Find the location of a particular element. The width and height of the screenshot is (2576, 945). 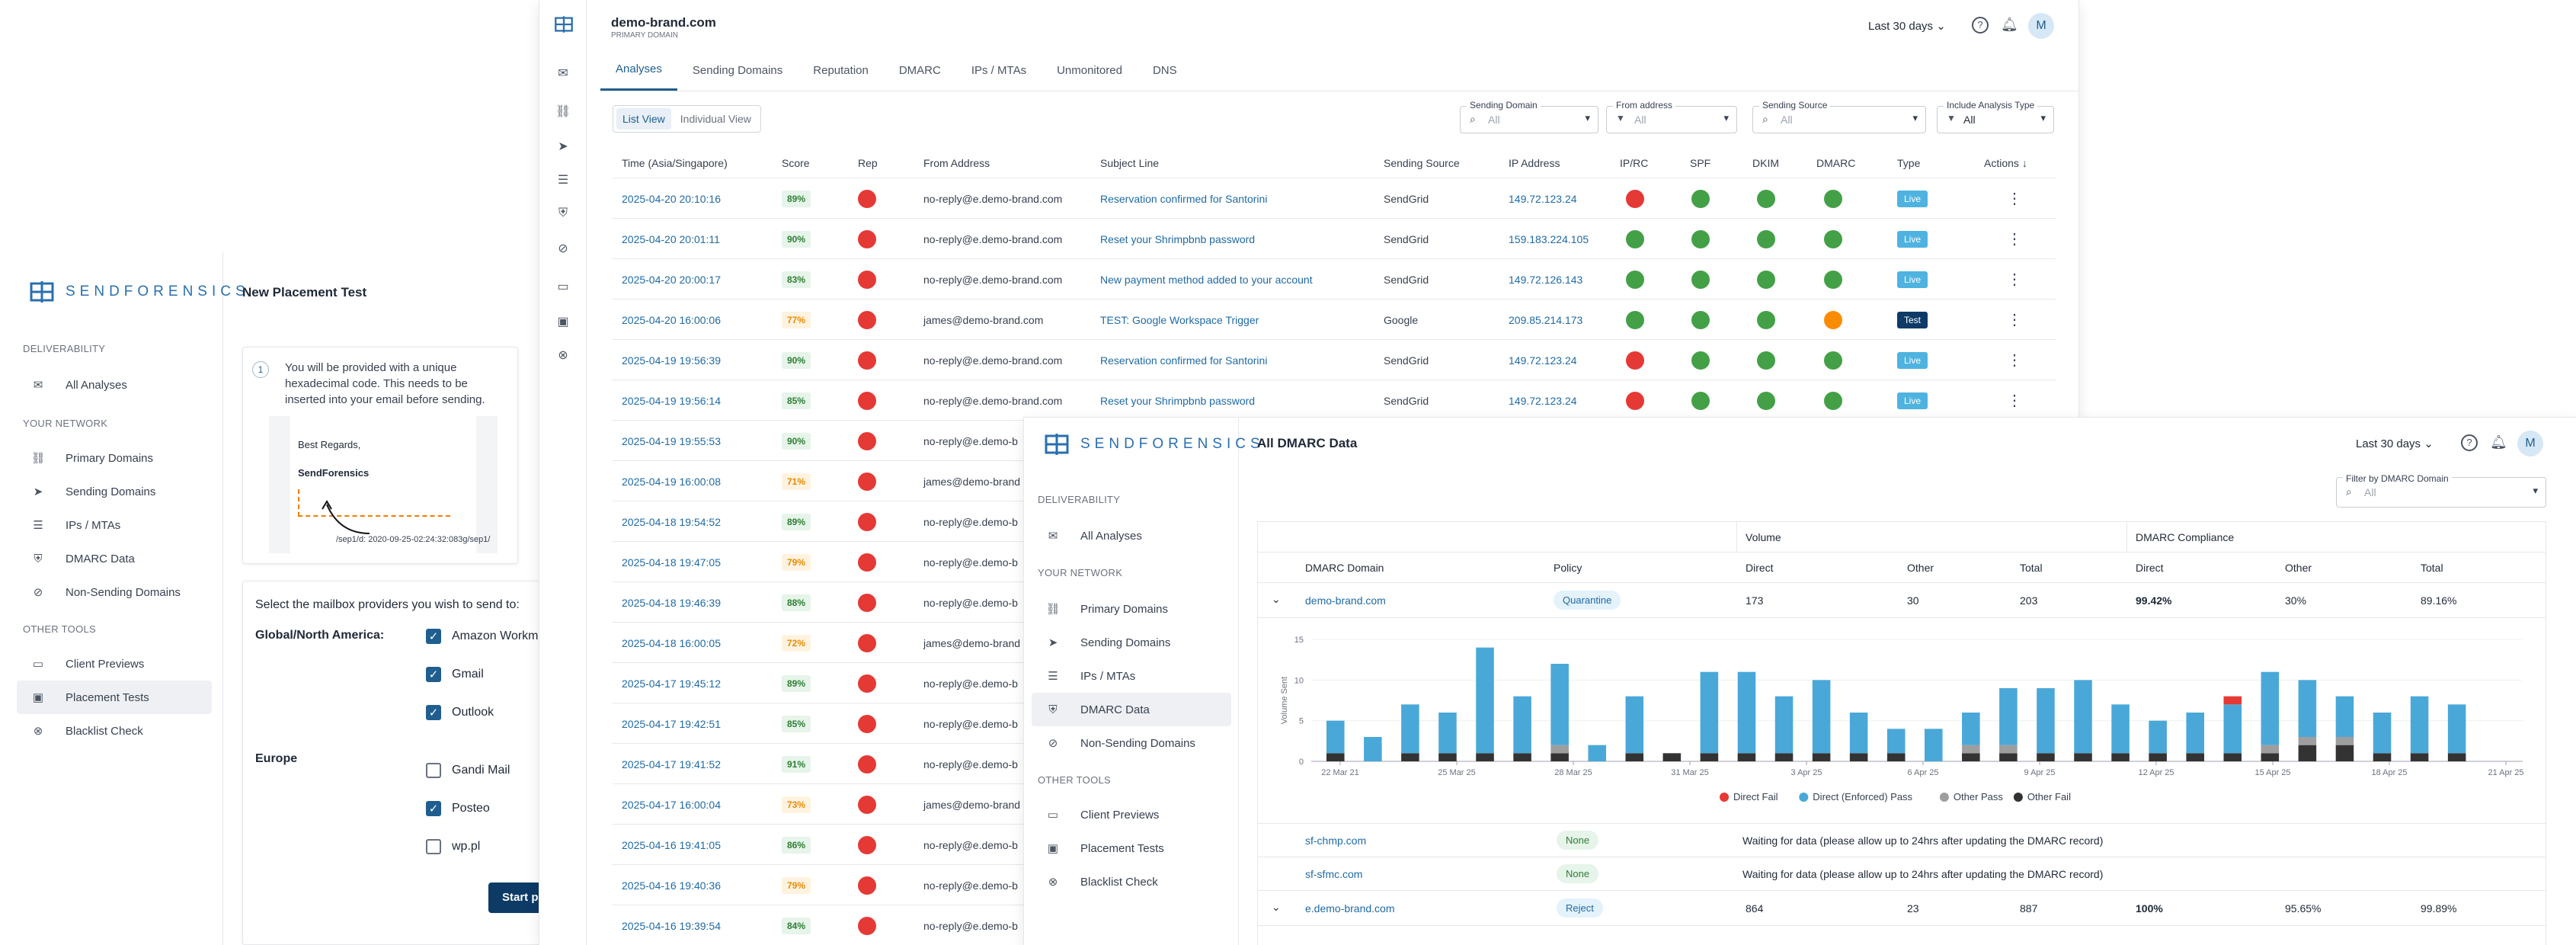

brand-mark-icon is located at coordinates (564, 24).